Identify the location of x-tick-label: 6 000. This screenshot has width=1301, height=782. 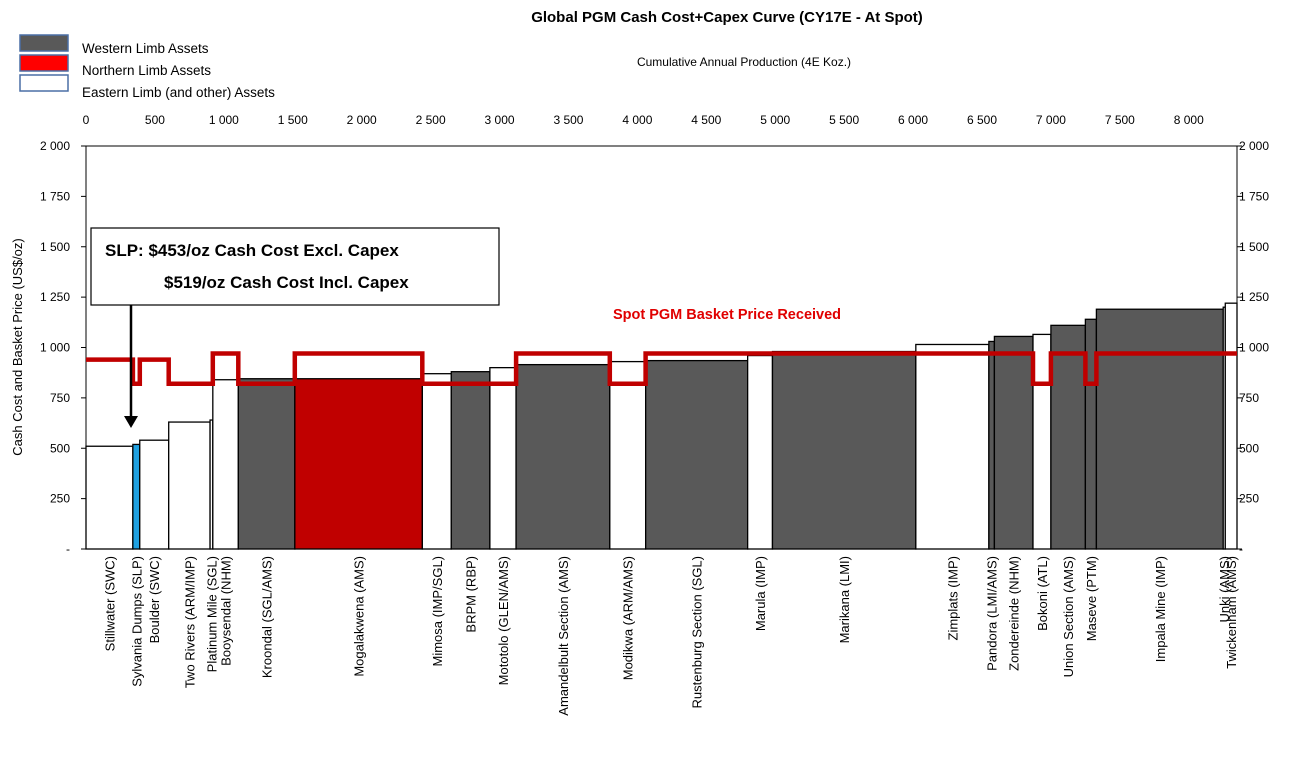
(913, 120).